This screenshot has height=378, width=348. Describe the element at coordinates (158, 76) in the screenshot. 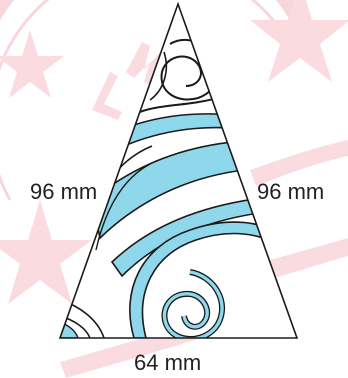

I see `top-swirl-inner` at that location.